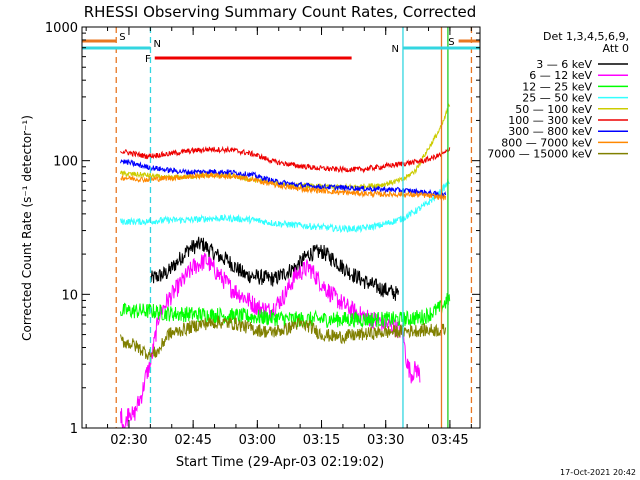  What do you see at coordinates (385, 440) in the screenshot?
I see `x-tick-label: 03:30` at bounding box center [385, 440].